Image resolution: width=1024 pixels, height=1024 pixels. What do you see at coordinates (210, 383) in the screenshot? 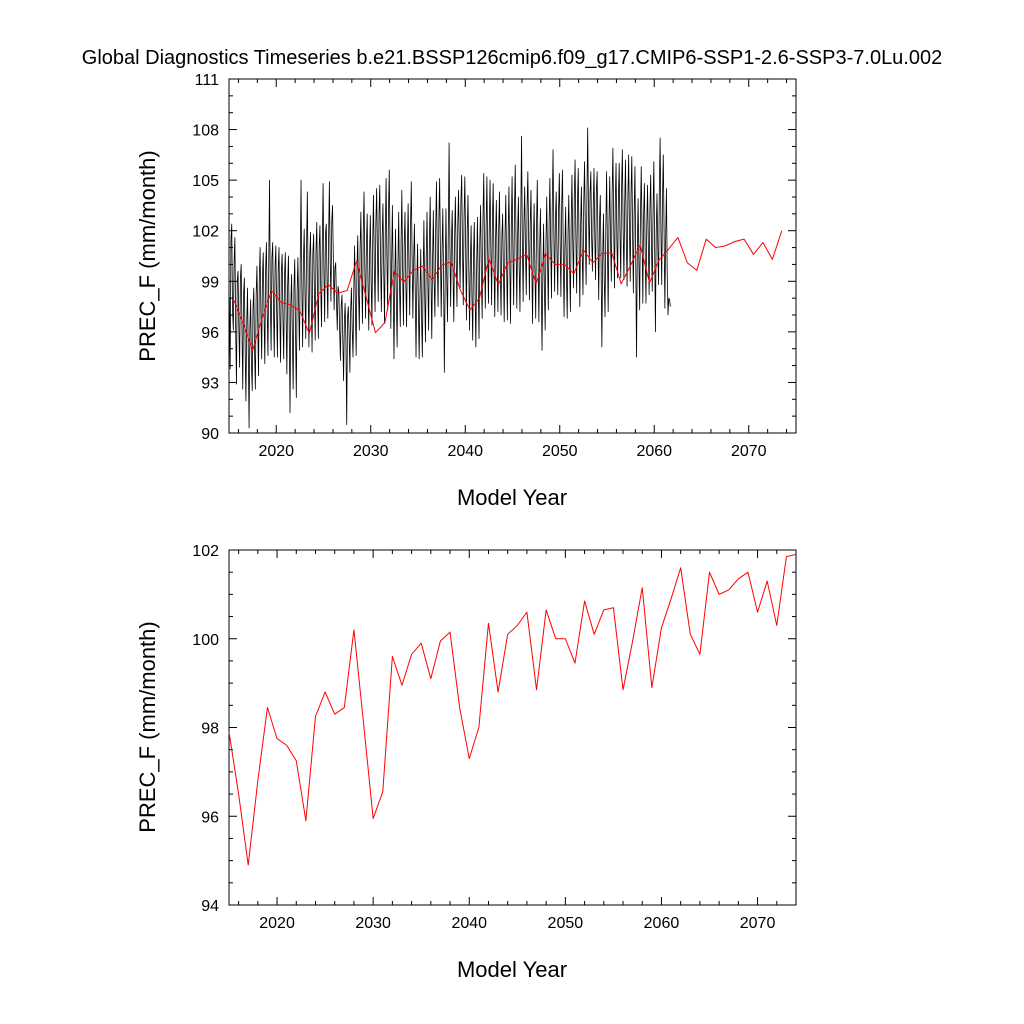
I see `y-tick-label: 93` at bounding box center [210, 383].